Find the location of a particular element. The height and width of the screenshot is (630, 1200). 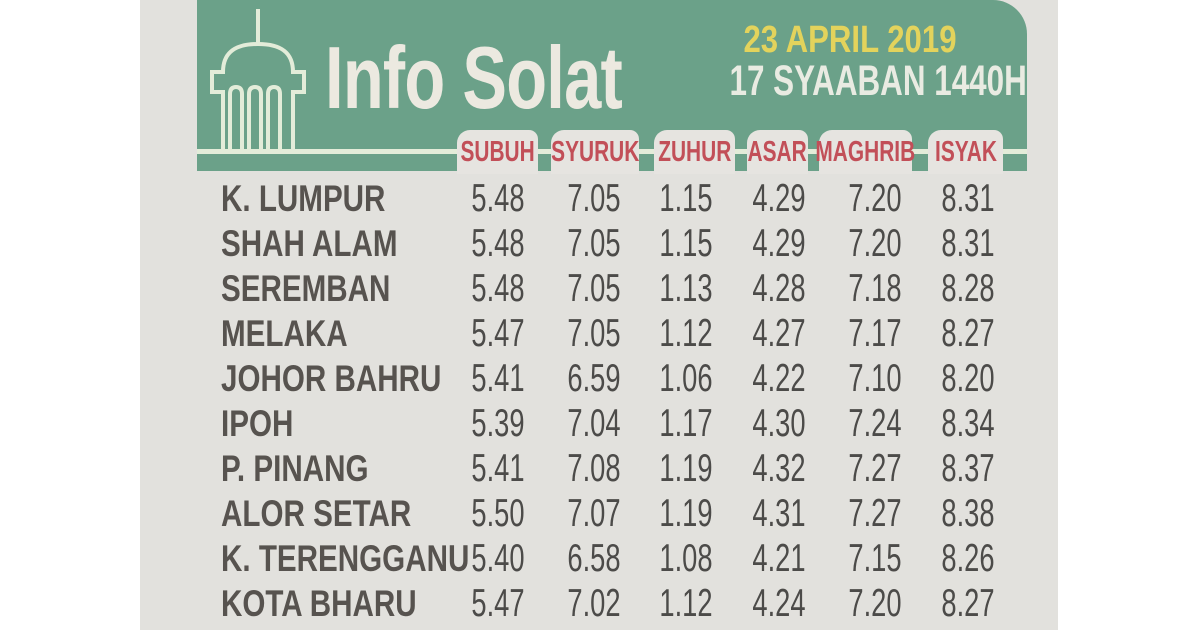

city-cell: K. LUMPUR is located at coordinates (322, 199).